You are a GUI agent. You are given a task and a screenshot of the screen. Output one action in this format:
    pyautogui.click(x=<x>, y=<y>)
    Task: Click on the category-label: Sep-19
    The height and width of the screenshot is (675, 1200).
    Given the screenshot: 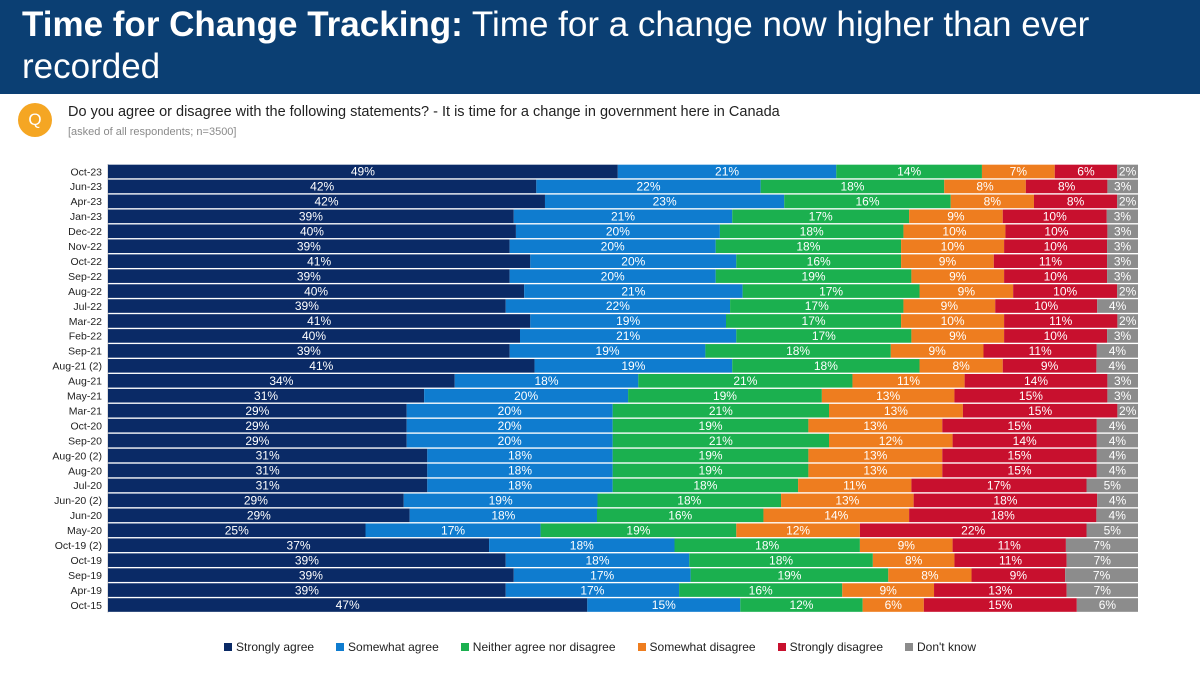 What is the action you would take?
    pyautogui.click(x=85, y=576)
    